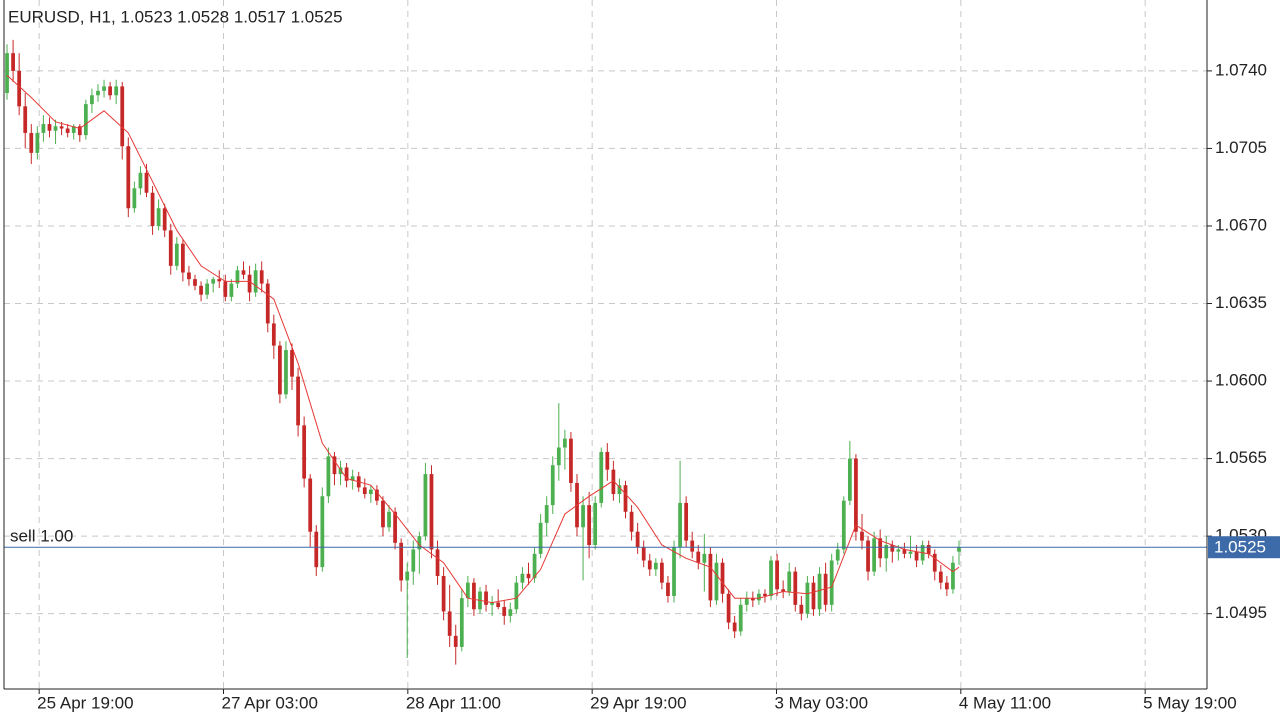 The image size is (1280, 720). Describe the element at coordinates (1241, 224) in the screenshot. I see `y-tick-label: 1.0670` at that location.